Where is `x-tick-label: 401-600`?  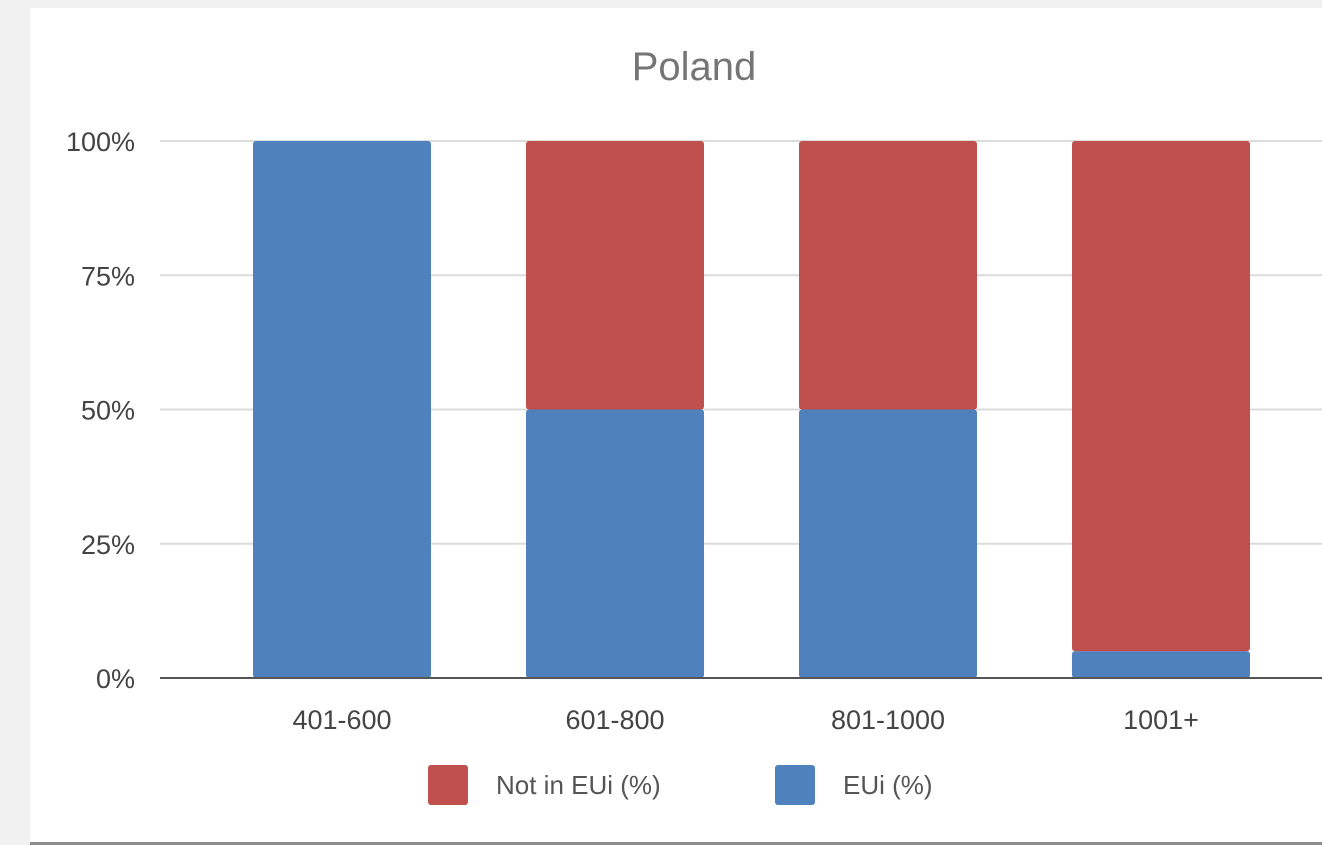 x-tick-label: 401-600 is located at coordinates (341, 720).